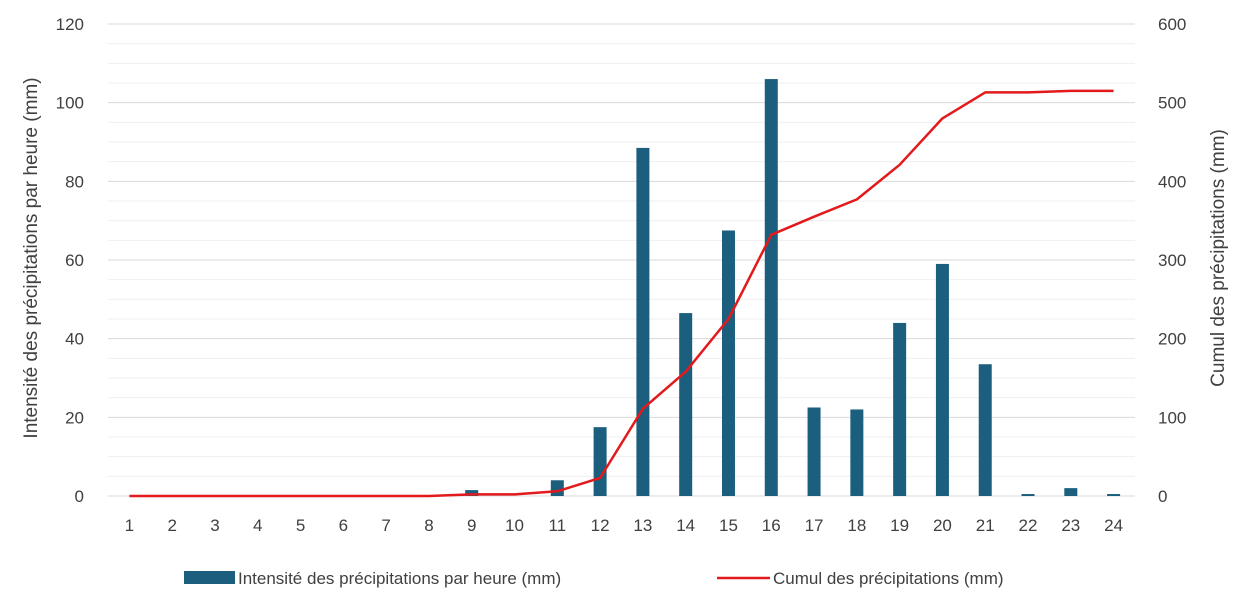  What do you see at coordinates (1028, 525) in the screenshot?
I see `x-tick-label: 22` at bounding box center [1028, 525].